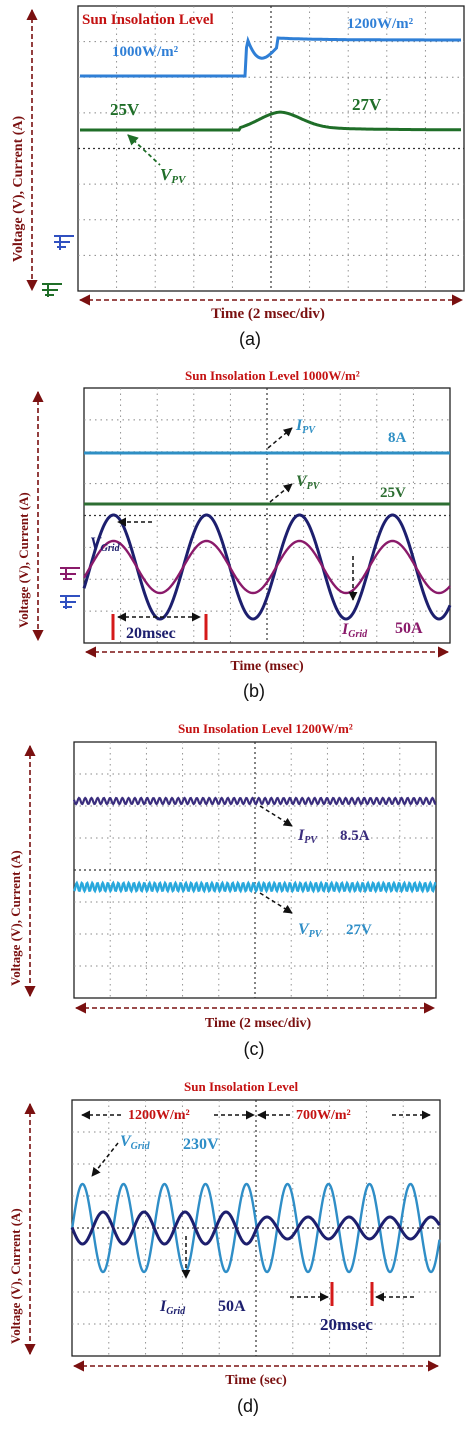 This screenshot has width=474, height=1430. What do you see at coordinates (254, 1049) in the screenshot?
I see `caption-c: (c)` at bounding box center [254, 1049].